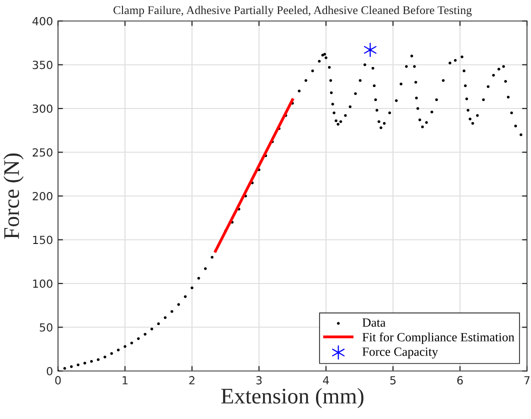  Describe the element at coordinates (292, 398) in the screenshot. I see `x-axis-title: Extension (mm)` at that location.